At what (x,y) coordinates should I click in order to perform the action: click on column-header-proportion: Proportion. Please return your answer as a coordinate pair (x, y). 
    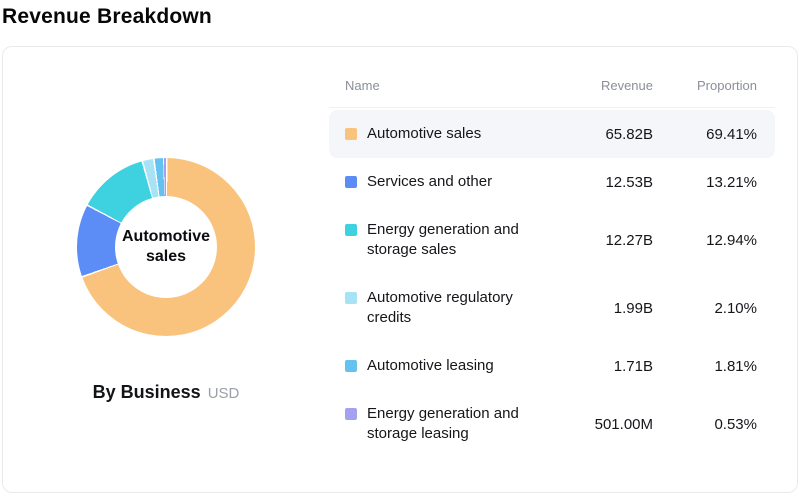
    Looking at the image, I should click on (727, 85).